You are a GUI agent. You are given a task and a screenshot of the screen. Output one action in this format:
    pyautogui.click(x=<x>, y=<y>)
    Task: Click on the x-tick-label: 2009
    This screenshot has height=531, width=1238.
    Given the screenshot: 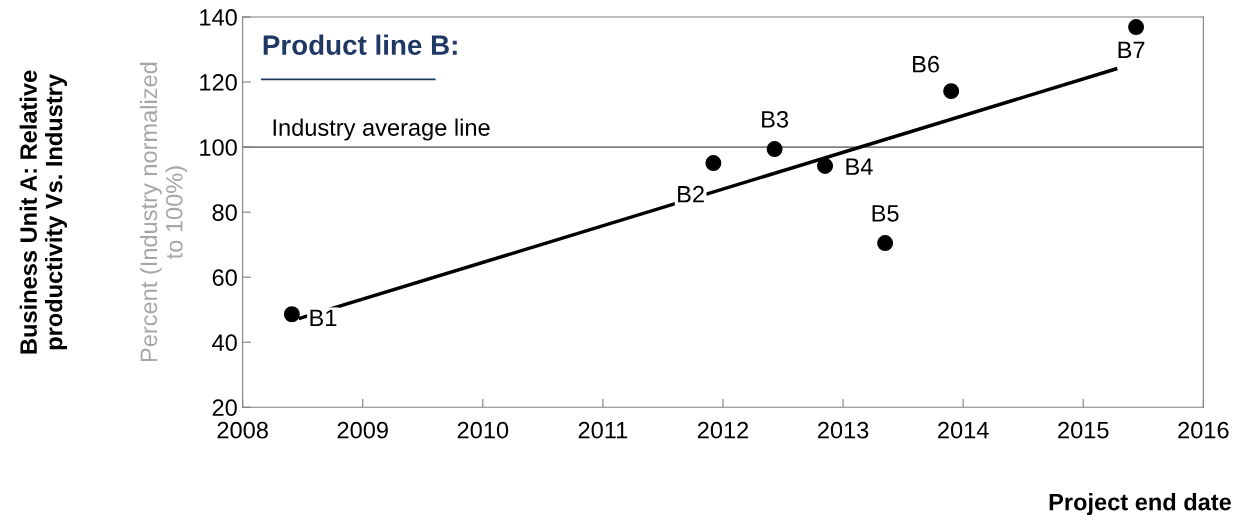 What is the action you would take?
    pyautogui.click(x=362, y=430)
    